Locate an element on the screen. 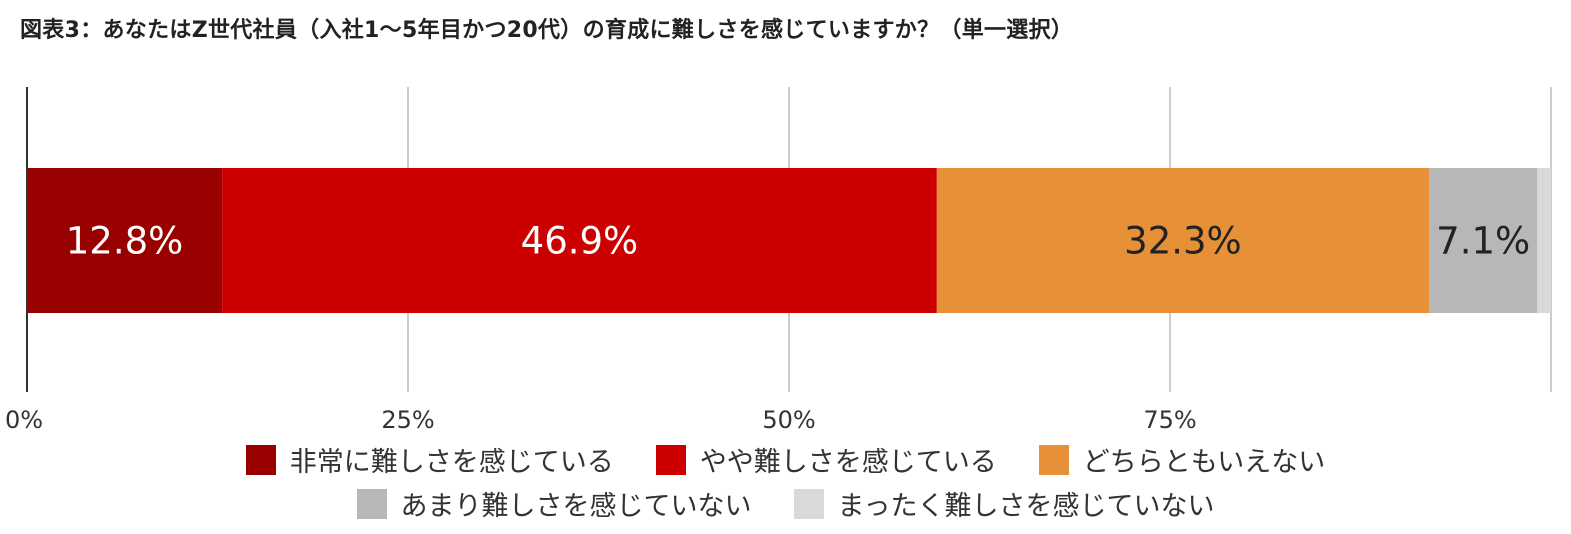 This screenshot has height=534, width=1571. legend-row-1: 非常に難しさを感じている やや難しさを感じている どちらともいえない is located at coordinates (785, 459).